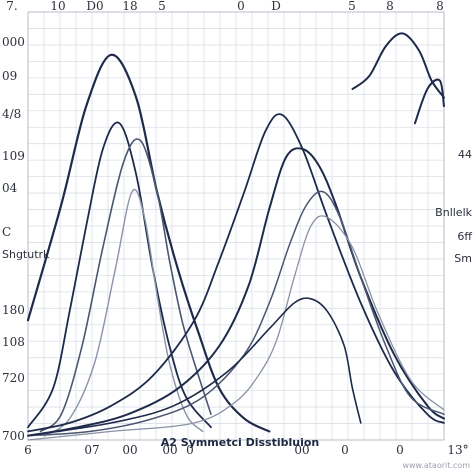 This screenshot has height=474, width=474. I want to click on x-bottom-tick-label: 6, so click(28, 450).